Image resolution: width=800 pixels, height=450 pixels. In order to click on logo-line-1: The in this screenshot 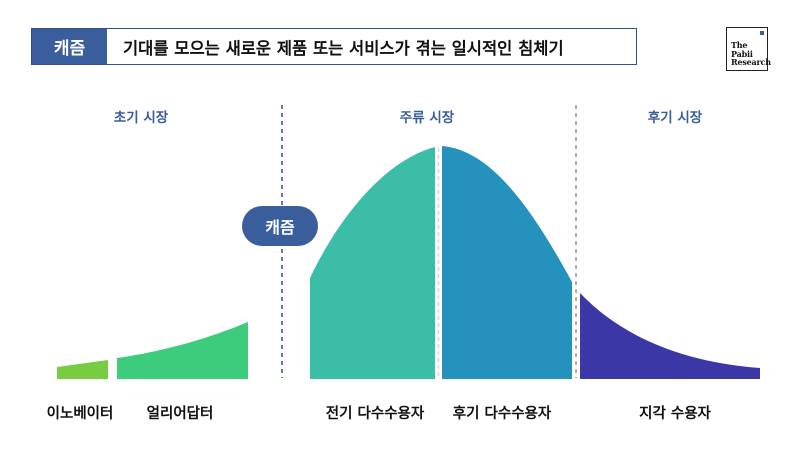, I will do `click(739, 45)`.